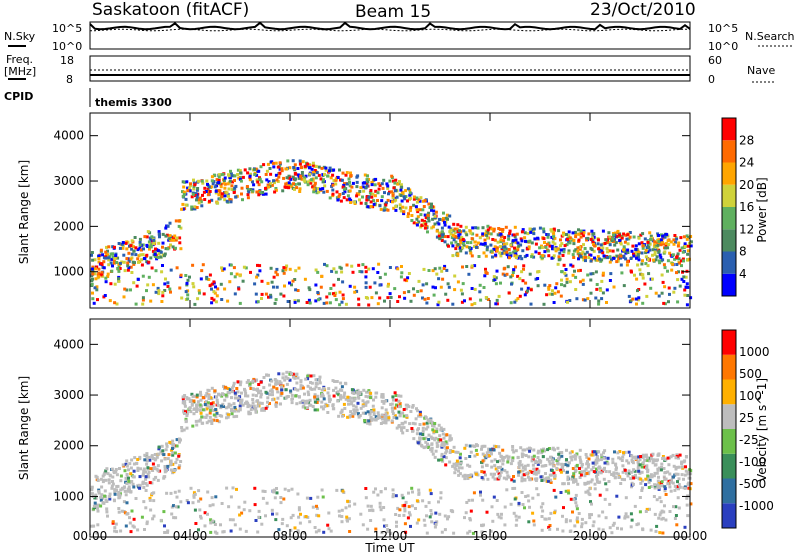  I want to click on colorbar-tick-label: 8, so click(743, 252).